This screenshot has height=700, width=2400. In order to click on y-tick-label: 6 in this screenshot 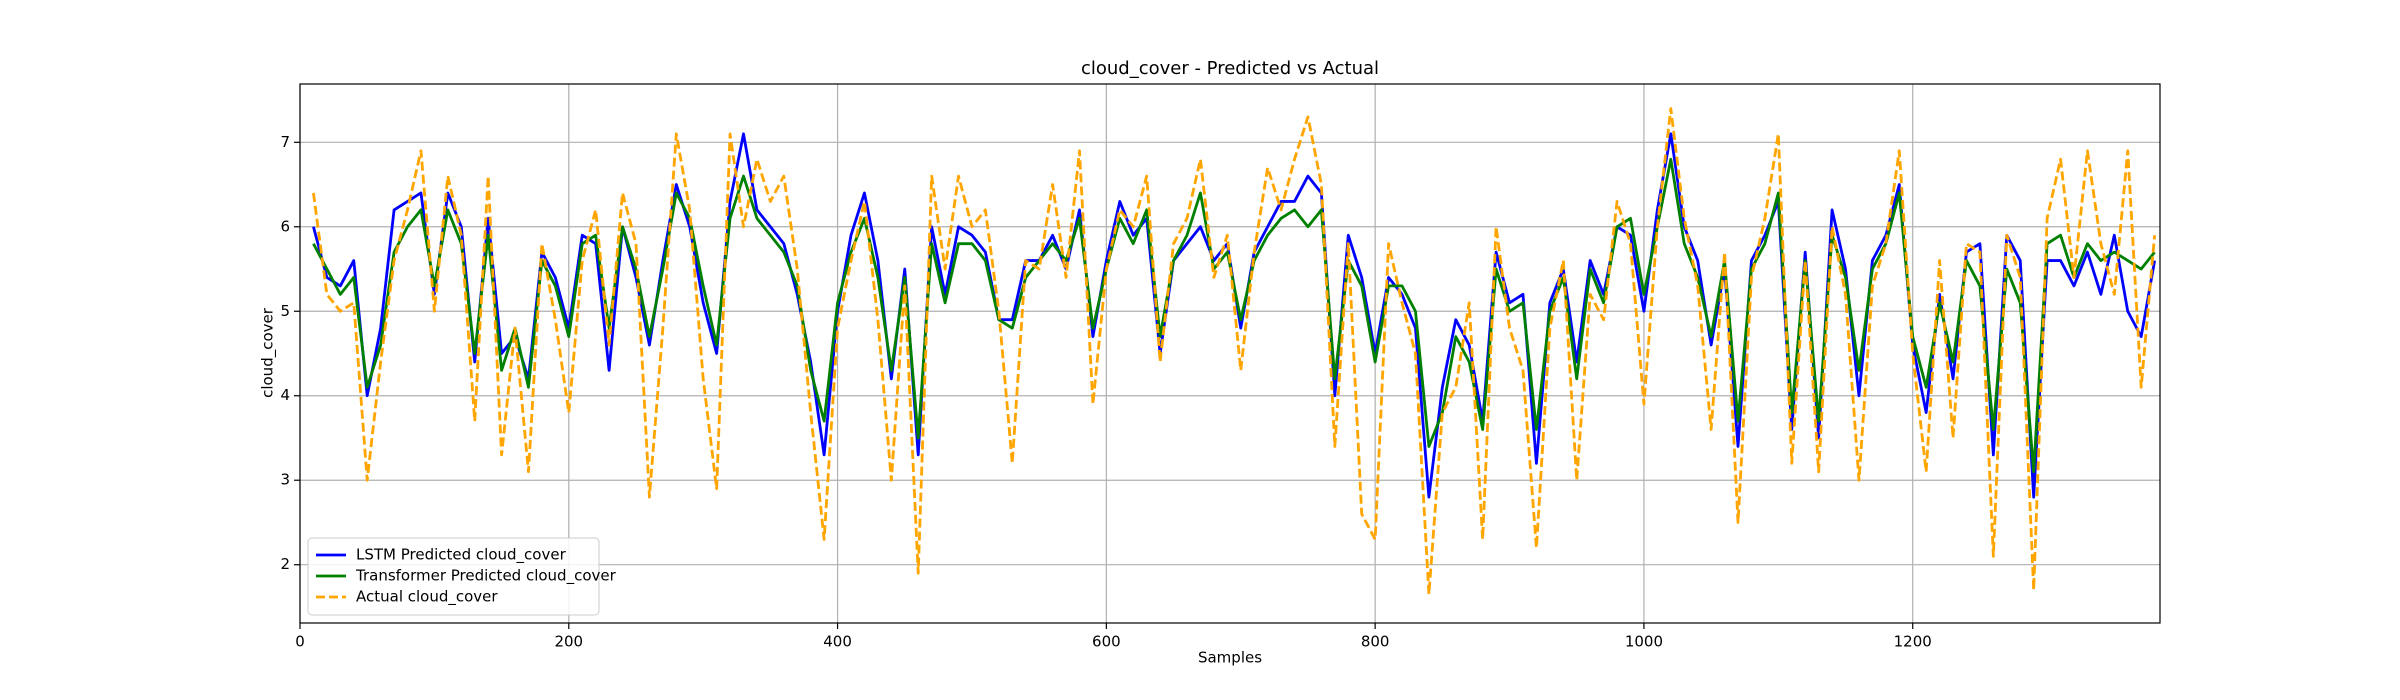, I will do `click(285, 226)`.